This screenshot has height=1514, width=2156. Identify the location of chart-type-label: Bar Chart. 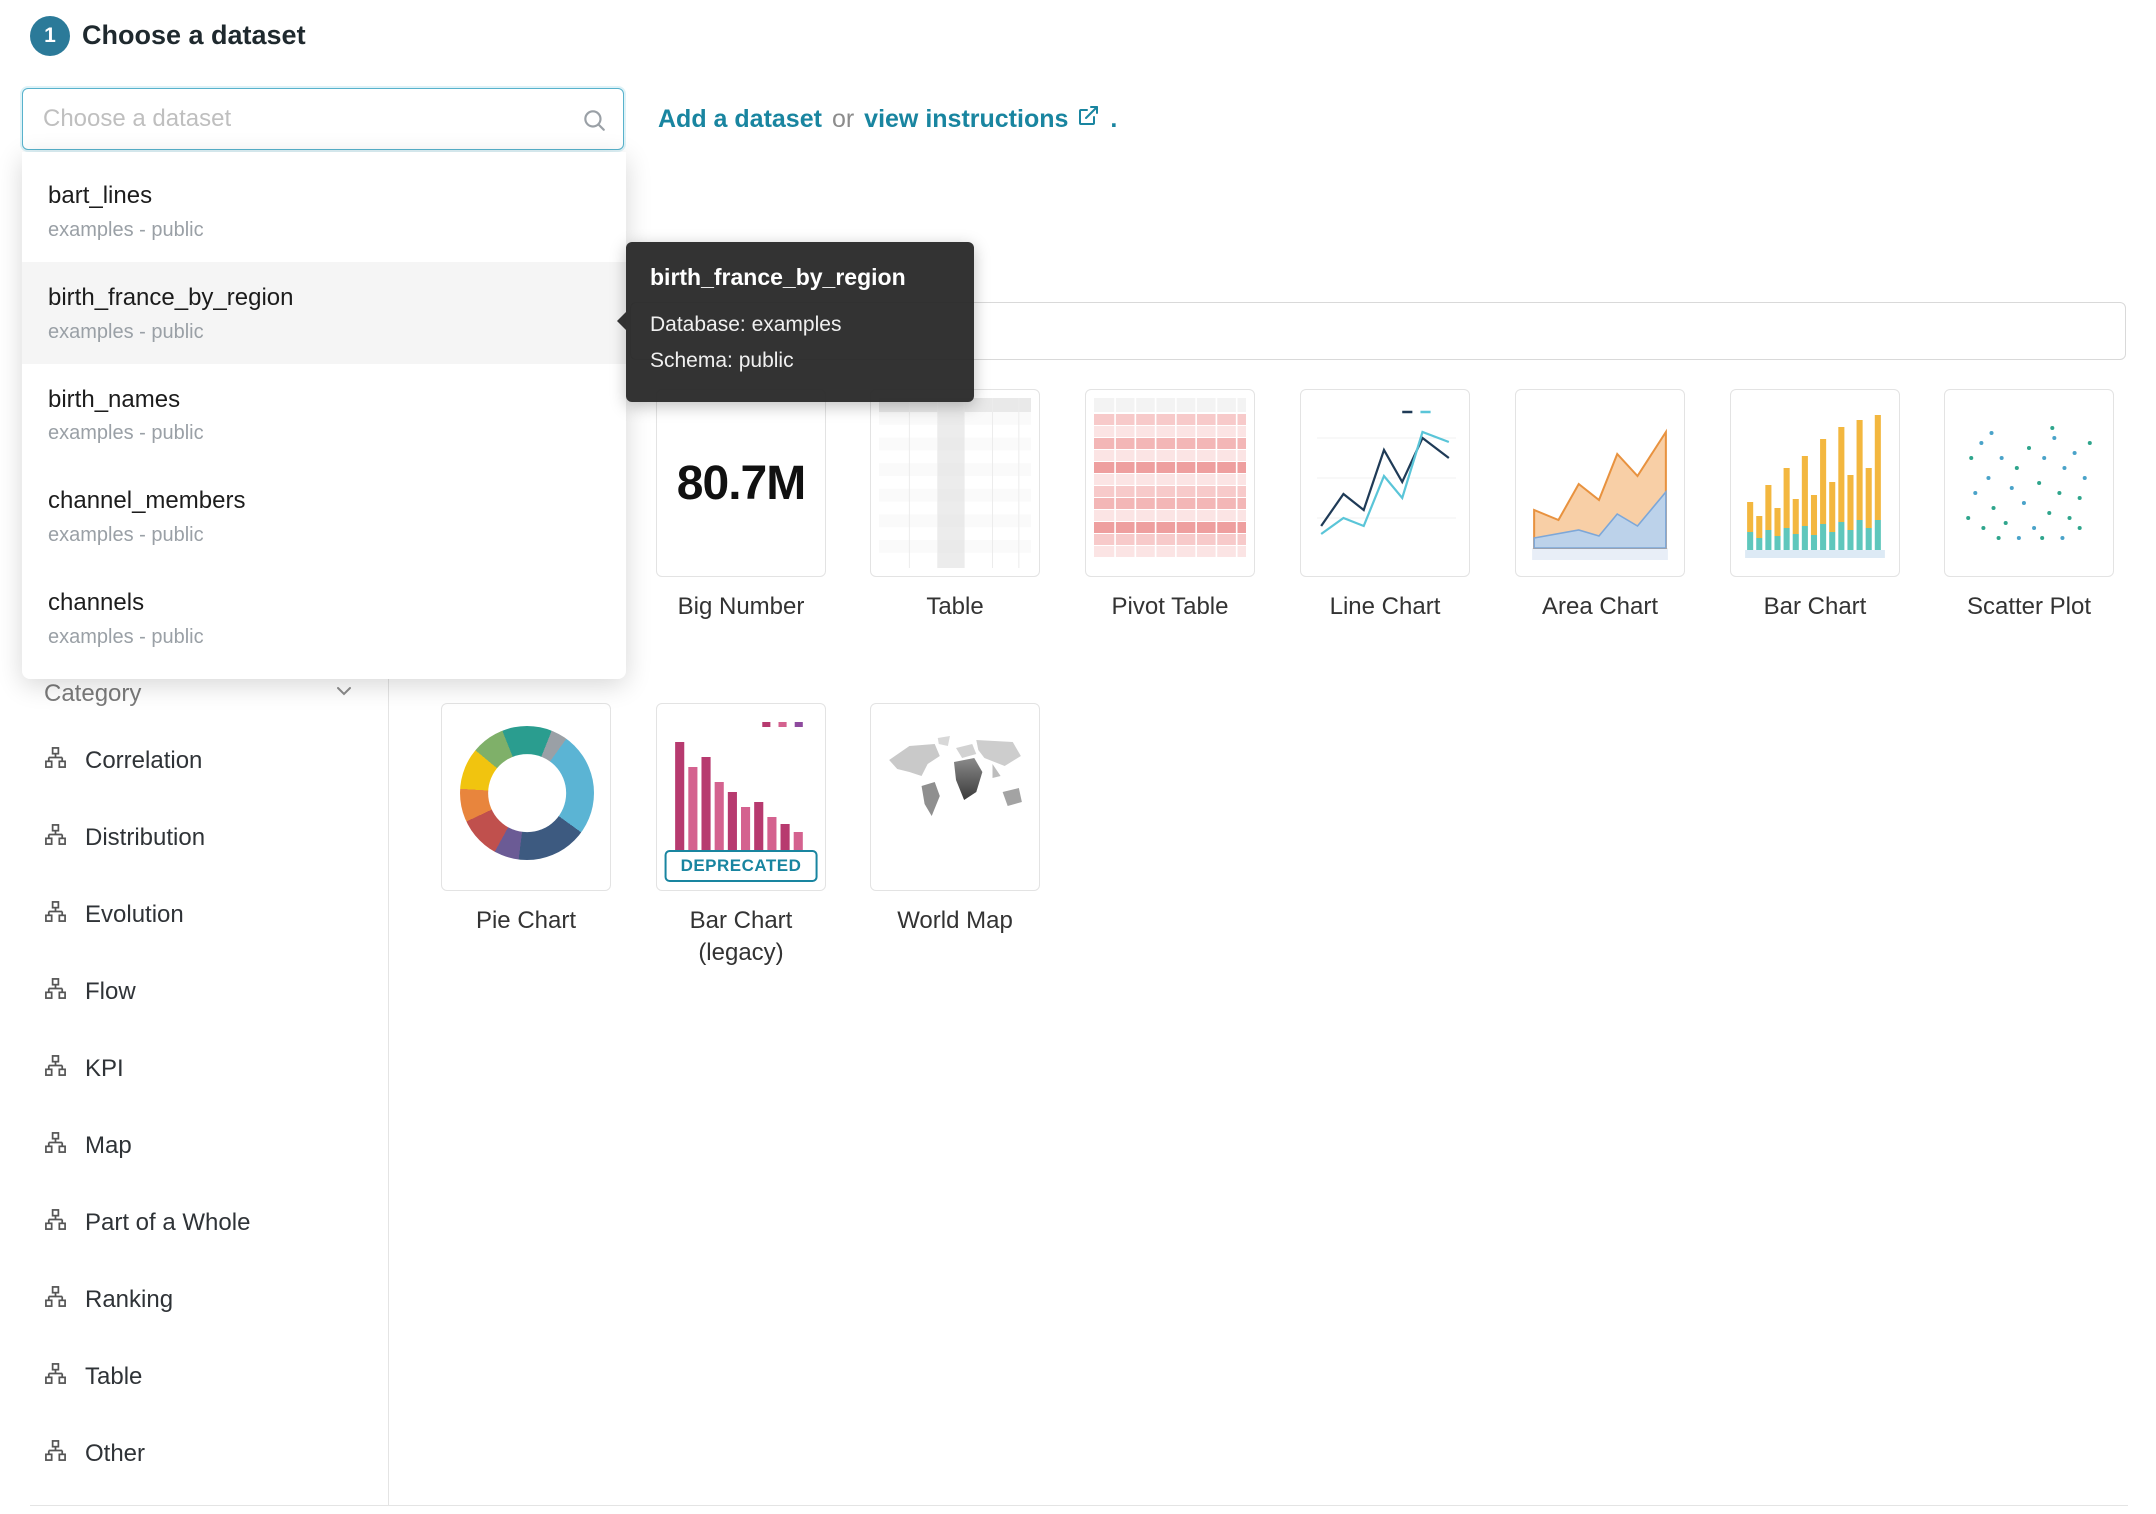
(1815, 606).